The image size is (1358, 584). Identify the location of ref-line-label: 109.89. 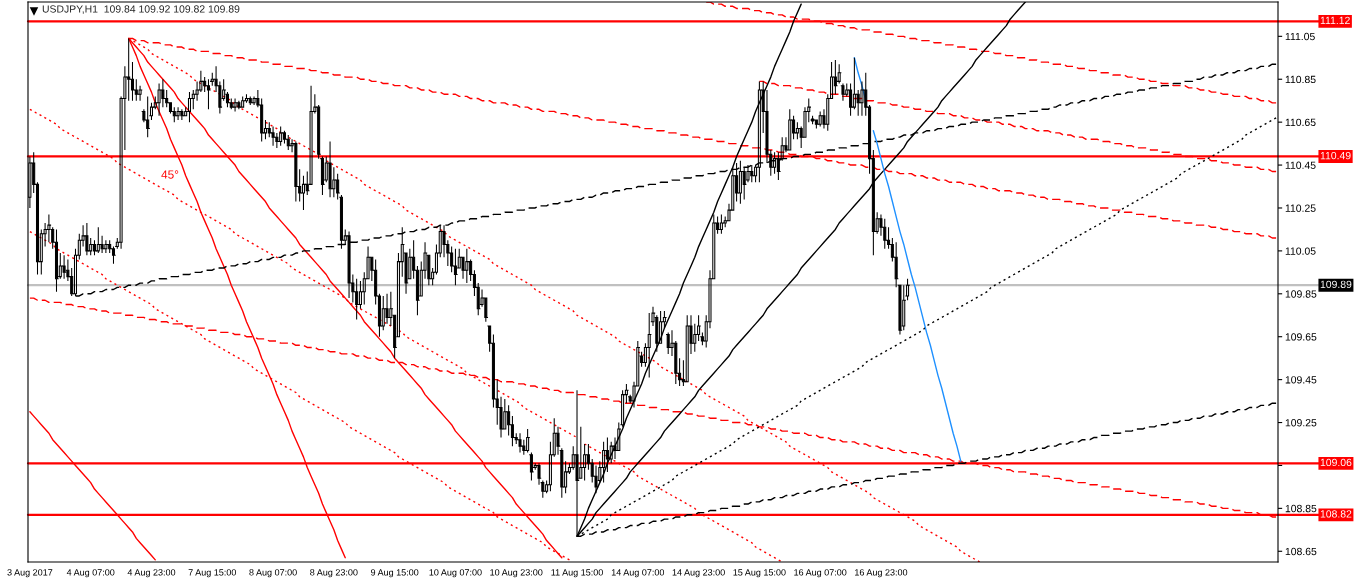
(1336, 284).